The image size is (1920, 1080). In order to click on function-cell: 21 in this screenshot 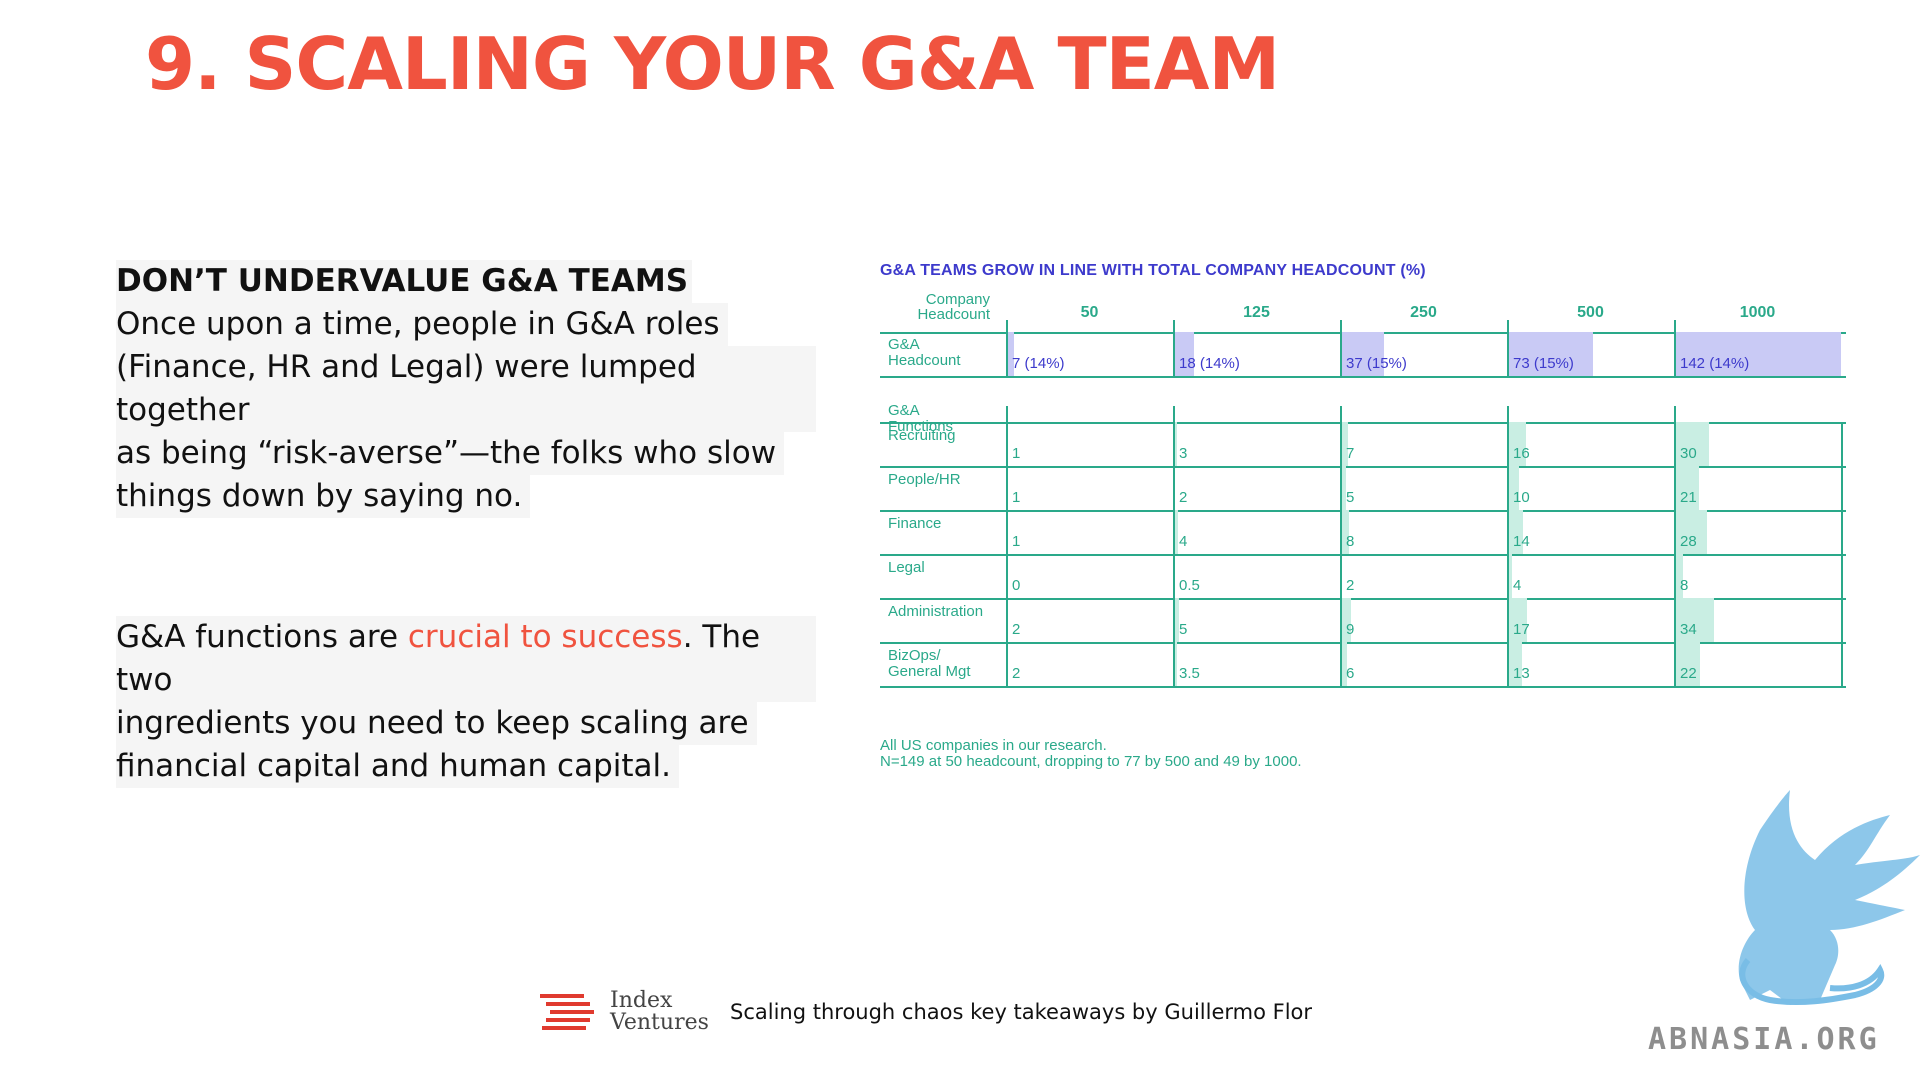, I will do `click(1757, 488)`.